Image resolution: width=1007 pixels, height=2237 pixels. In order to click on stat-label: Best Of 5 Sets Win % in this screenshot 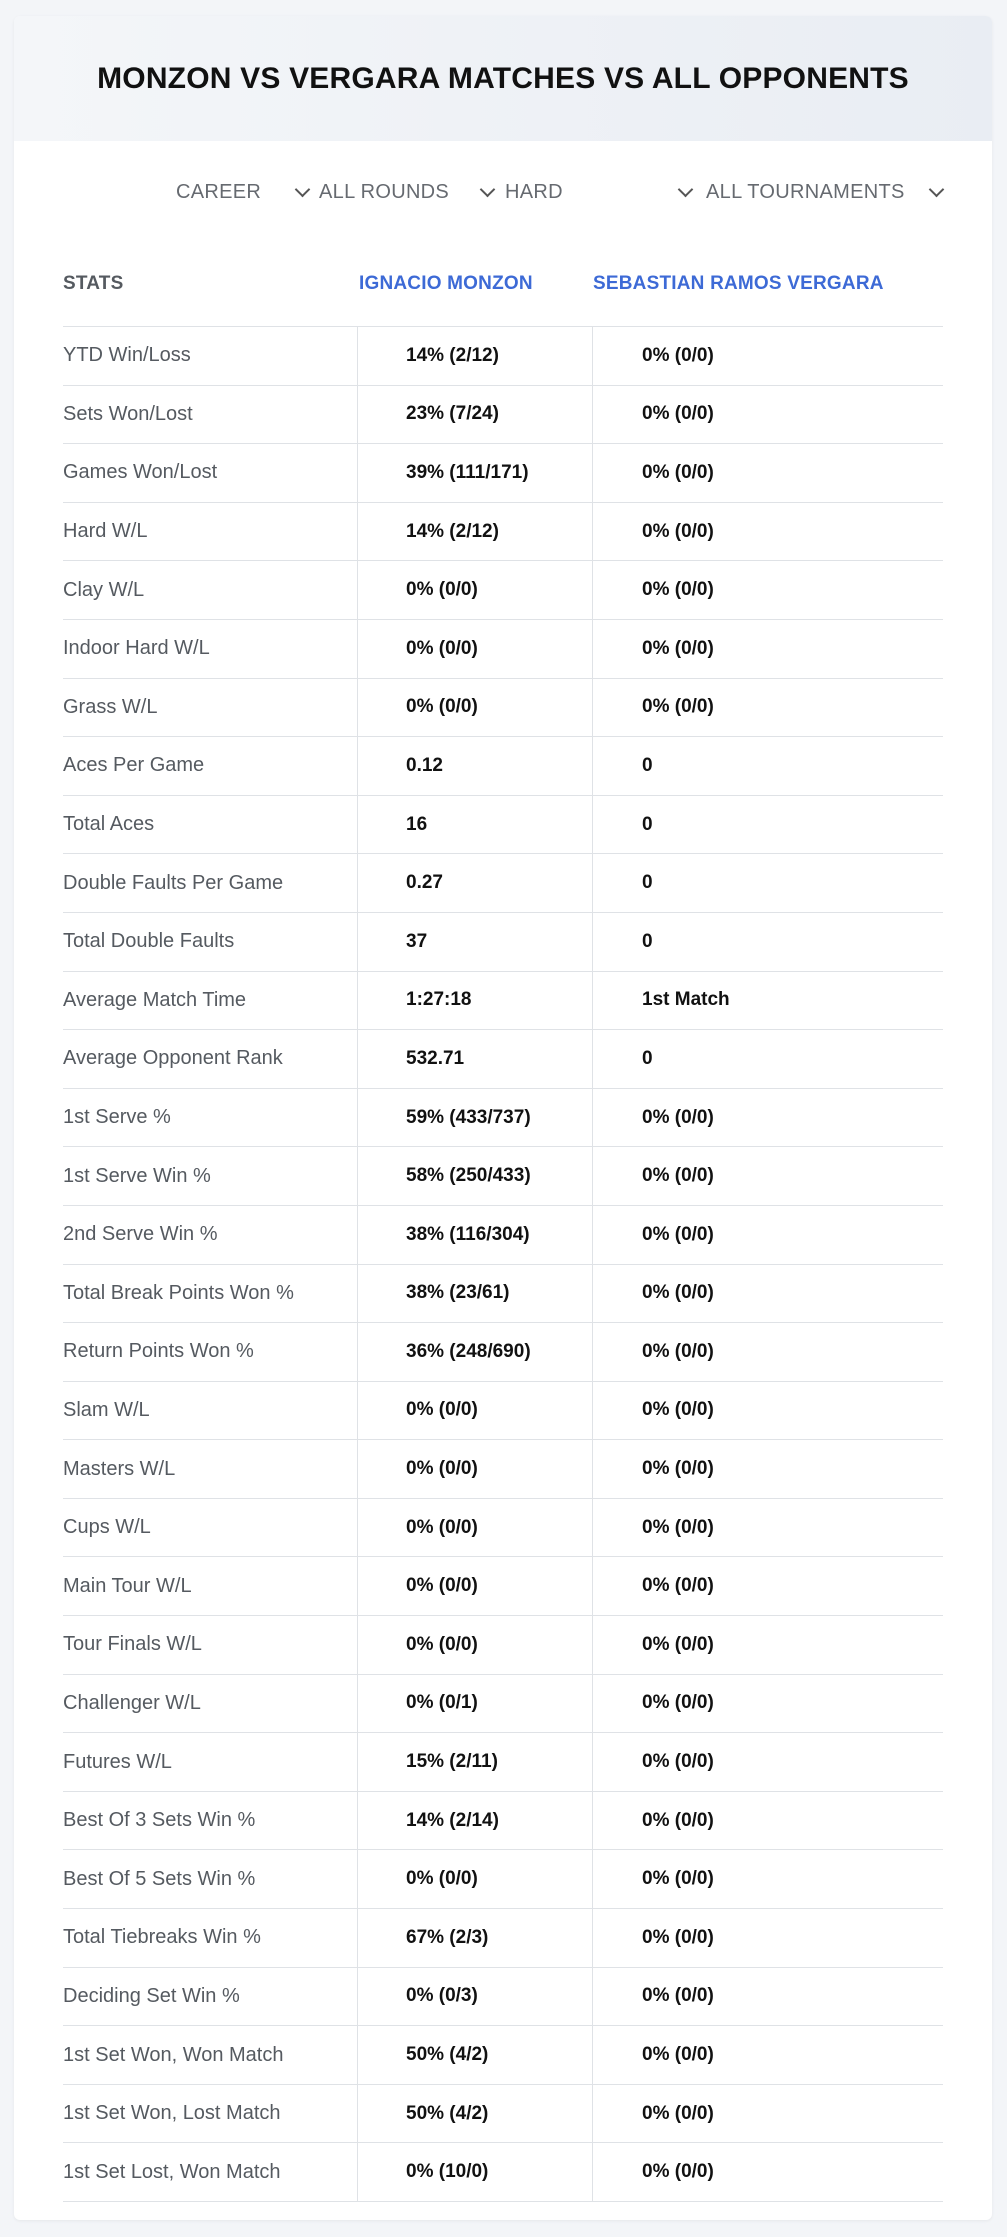, I will do `click(159, 1878)`.